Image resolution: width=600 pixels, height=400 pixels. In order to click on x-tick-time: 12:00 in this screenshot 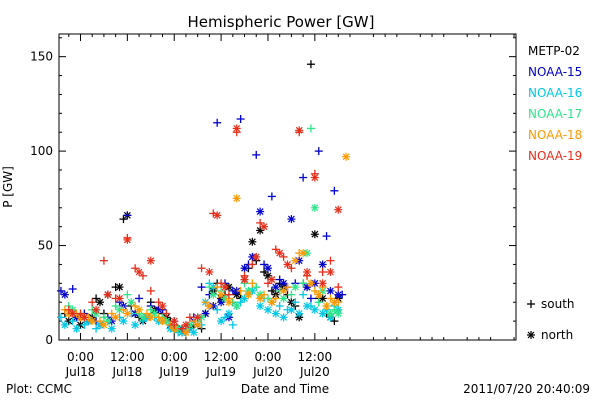, I will do `click(315, 357)`.